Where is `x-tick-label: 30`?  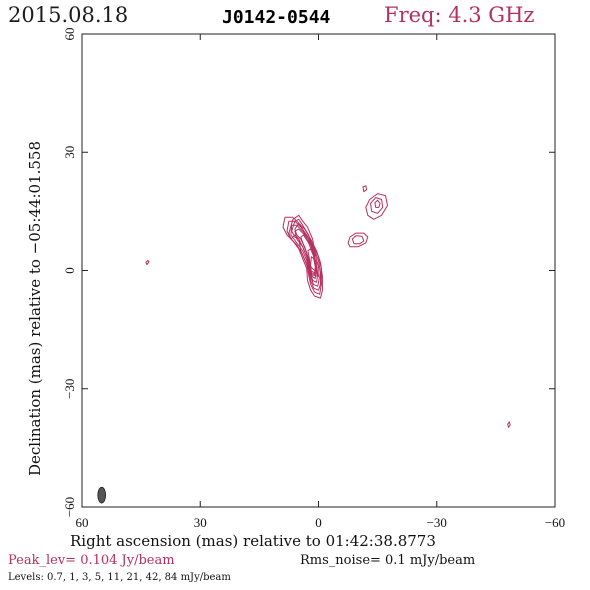
x-tick-label: 30 is located at coordinates (200, 522).